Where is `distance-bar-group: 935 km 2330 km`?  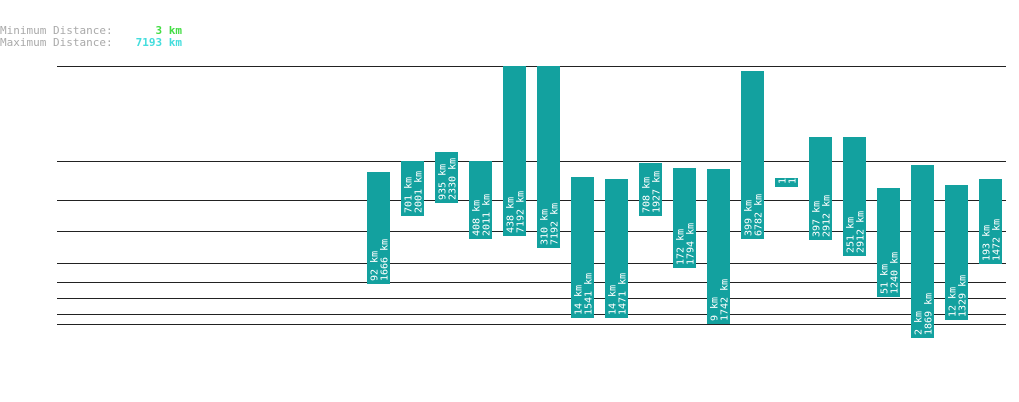 distance-bar-group: 935 km 2330 km is located at coordinates (447, 177).